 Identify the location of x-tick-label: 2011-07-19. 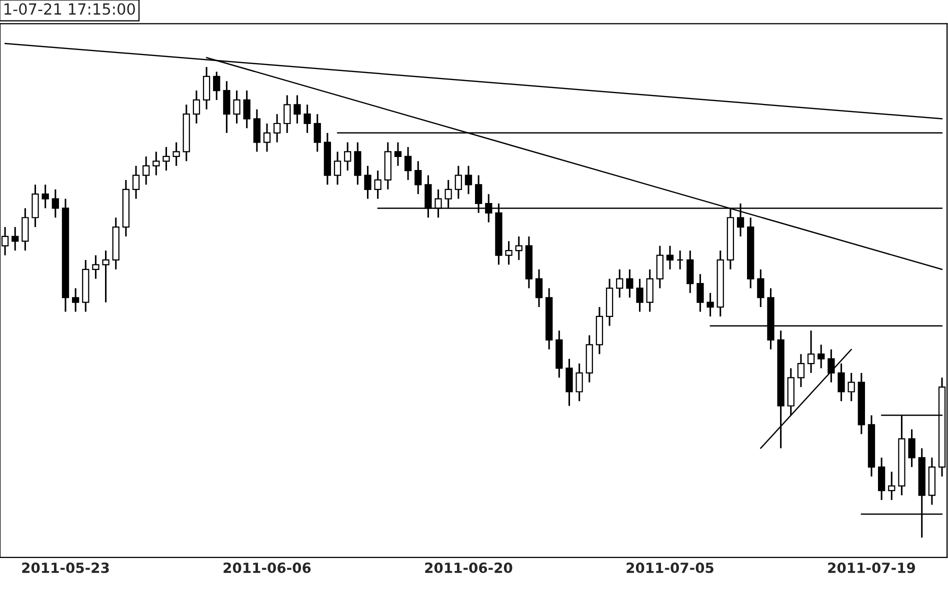
(872, 568).